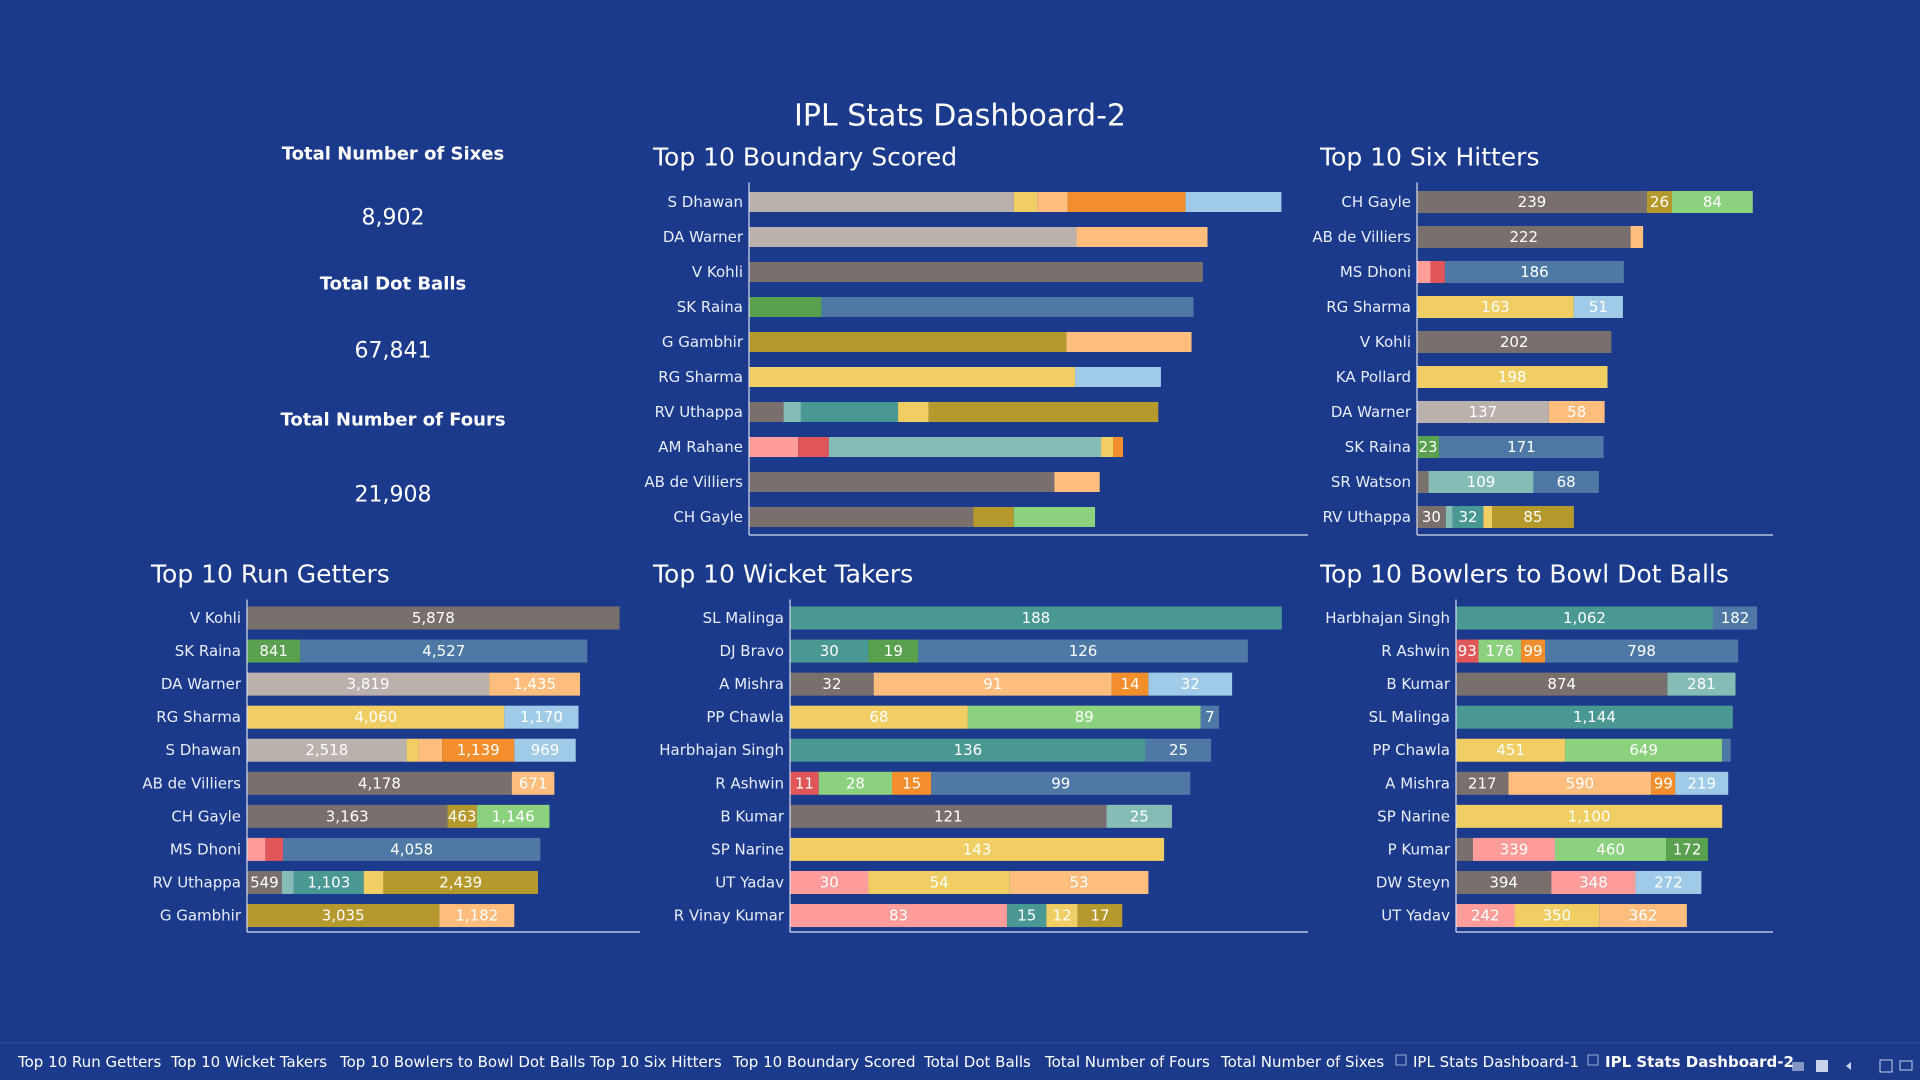 This screenshot has height=1080, width=1920. What do you see at coordinates (248, 1062) in the screenshot?
I see `tab: Top 10 Wicket Takers` at bounding box center [248, 1062].